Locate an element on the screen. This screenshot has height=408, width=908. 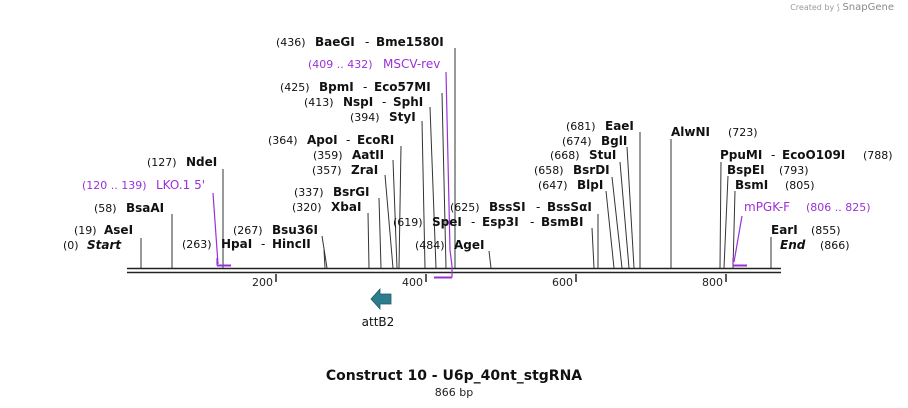
site-label-bsssi: (625) BssSI - BssSαI is located at coordinates (521, 207).